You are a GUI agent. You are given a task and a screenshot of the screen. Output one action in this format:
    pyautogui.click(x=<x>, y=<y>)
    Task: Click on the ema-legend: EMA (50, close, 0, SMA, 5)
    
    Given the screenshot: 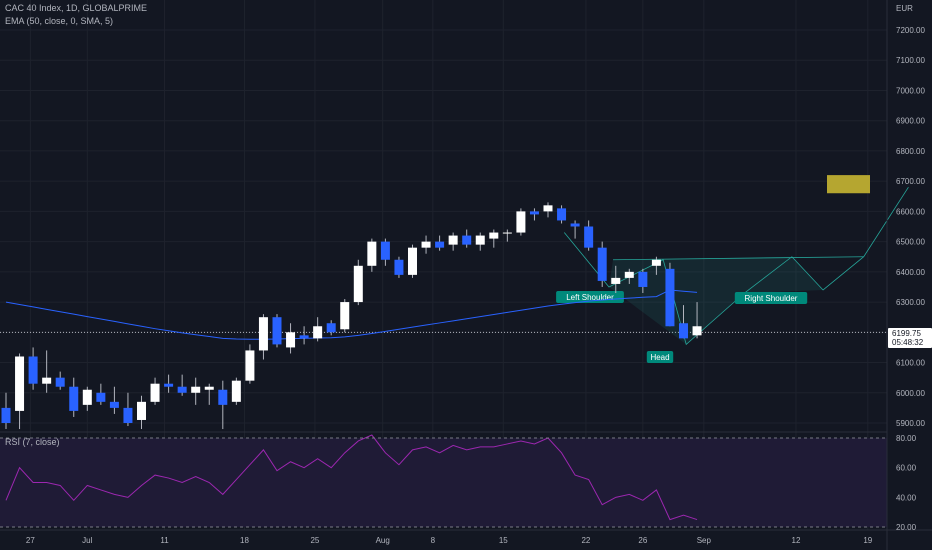 What is the action you would take?
    pyautogui.click(x=59, y=21)
    